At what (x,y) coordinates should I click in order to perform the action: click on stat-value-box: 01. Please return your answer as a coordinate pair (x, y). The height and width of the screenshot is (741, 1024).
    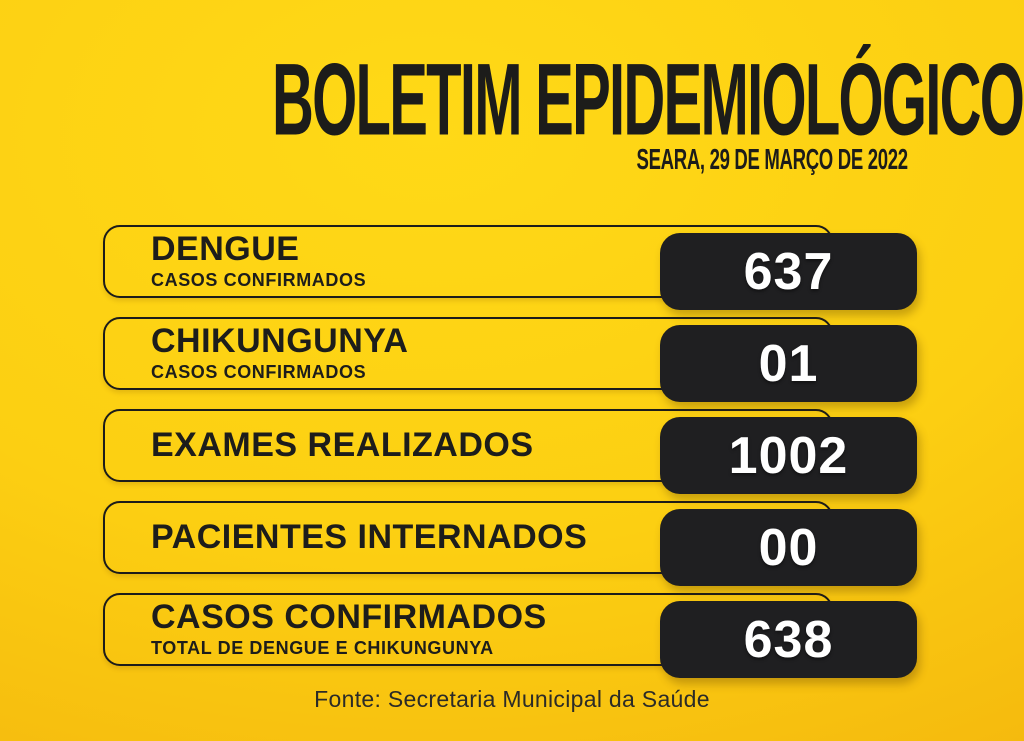
    Looking at the image, I should click on (788, 363).